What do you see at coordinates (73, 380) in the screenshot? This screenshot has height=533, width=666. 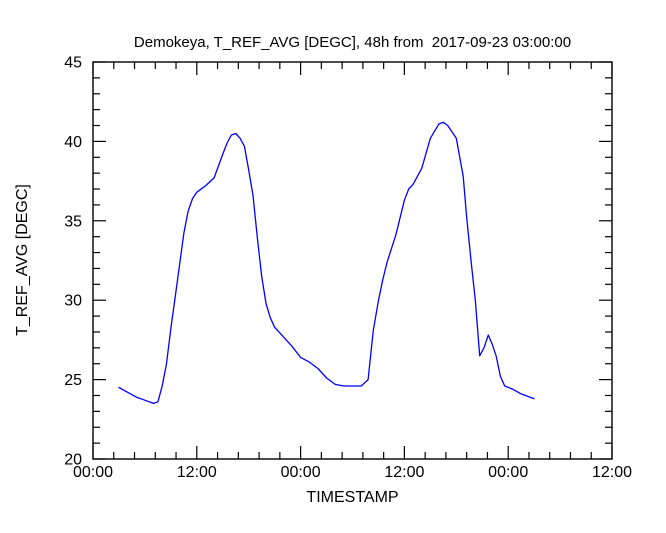 I see `y-tick-label: 25` at bounding box center [73, 380].